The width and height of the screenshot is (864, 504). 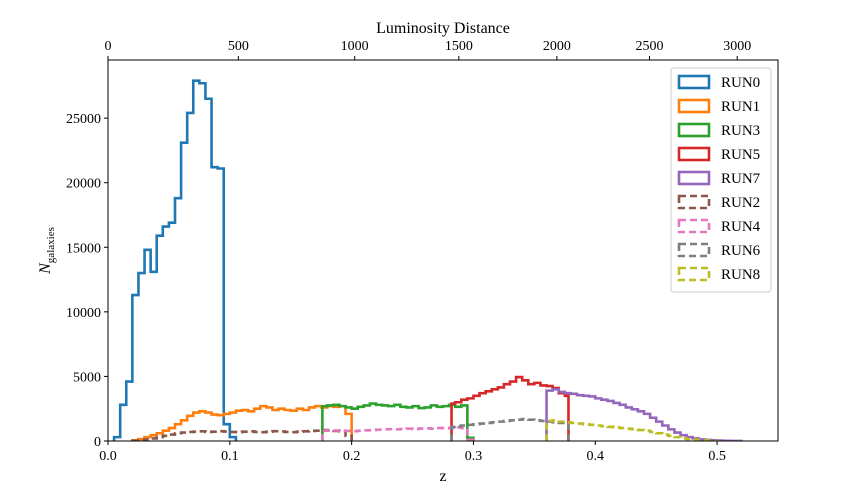 I want to click on y-axis-title-main: N, so click(x=45, y=268).